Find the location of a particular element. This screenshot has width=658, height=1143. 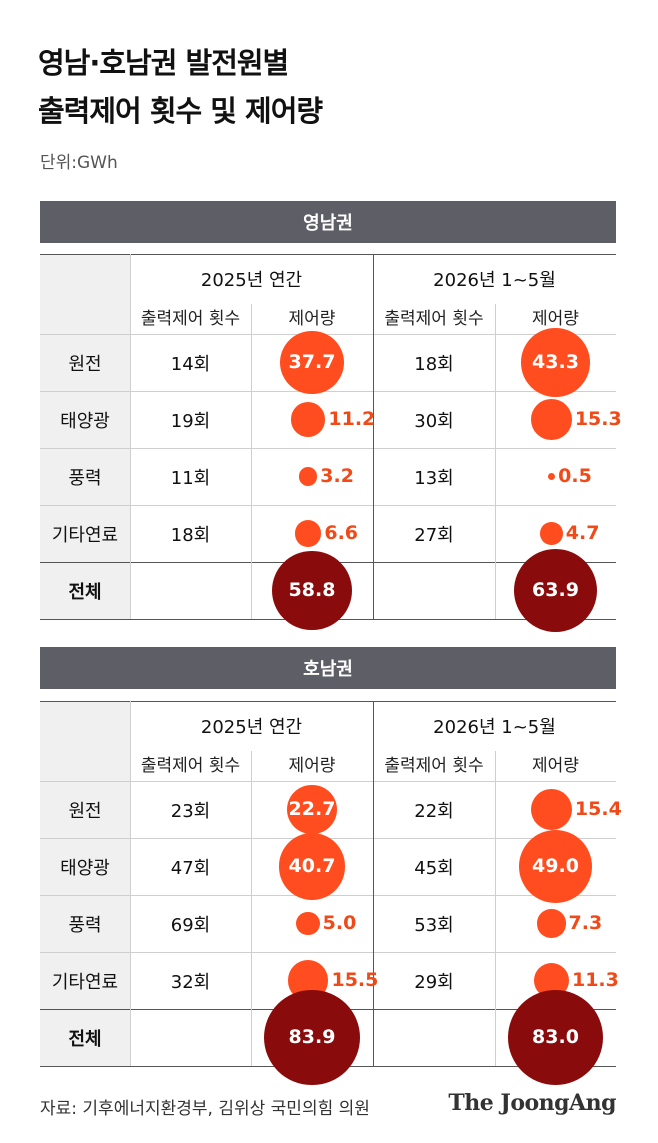

count-cell: 22회 is located at coordinates (434, 811).